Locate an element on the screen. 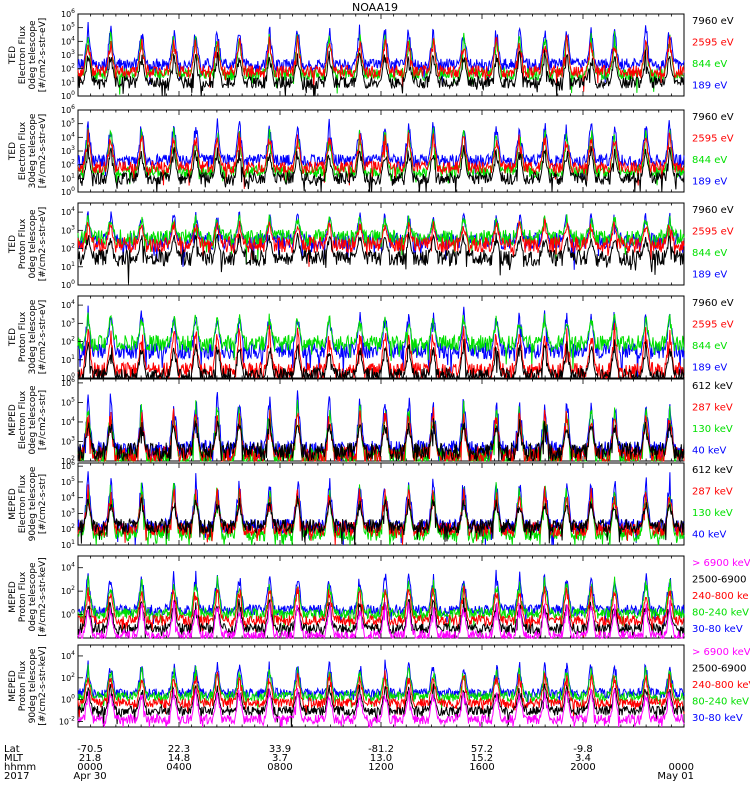 This screenshot has width=750, height=800. footer-value: Apr 30 is located at coordinates (89, 776).